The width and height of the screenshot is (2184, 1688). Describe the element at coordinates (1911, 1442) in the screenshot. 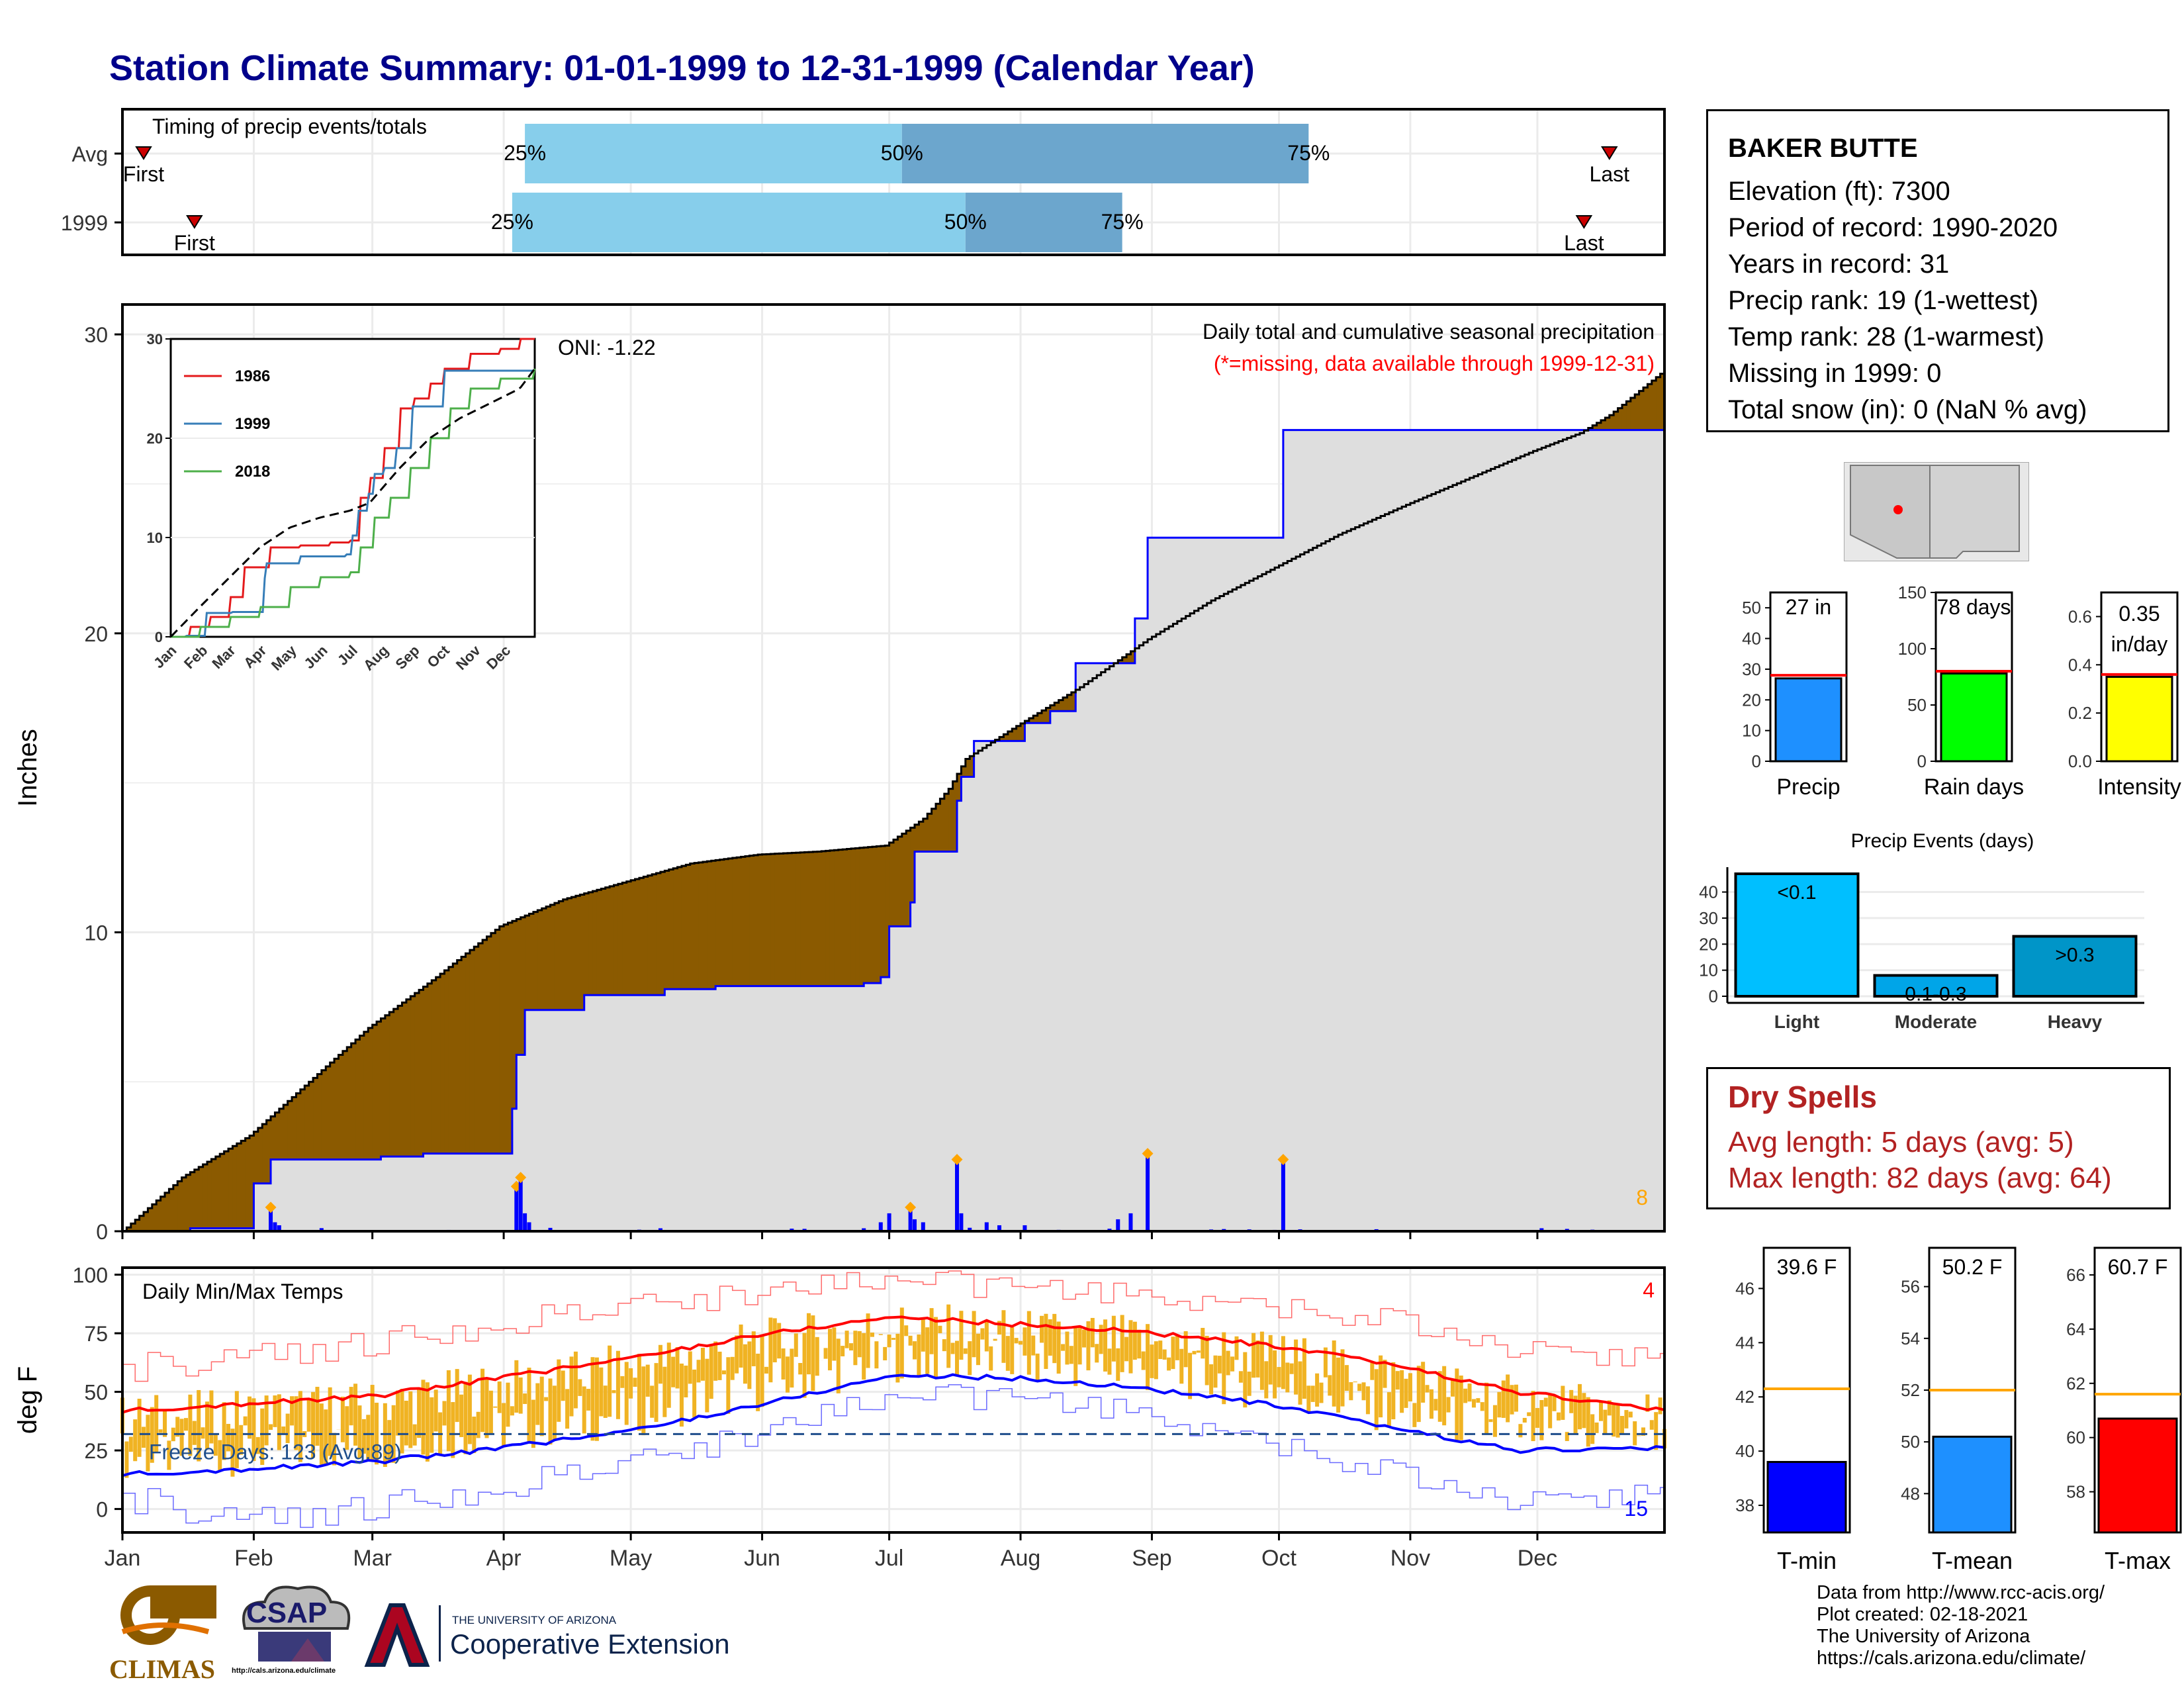

I see `temp-summary-ytick-label: 50` at that location.